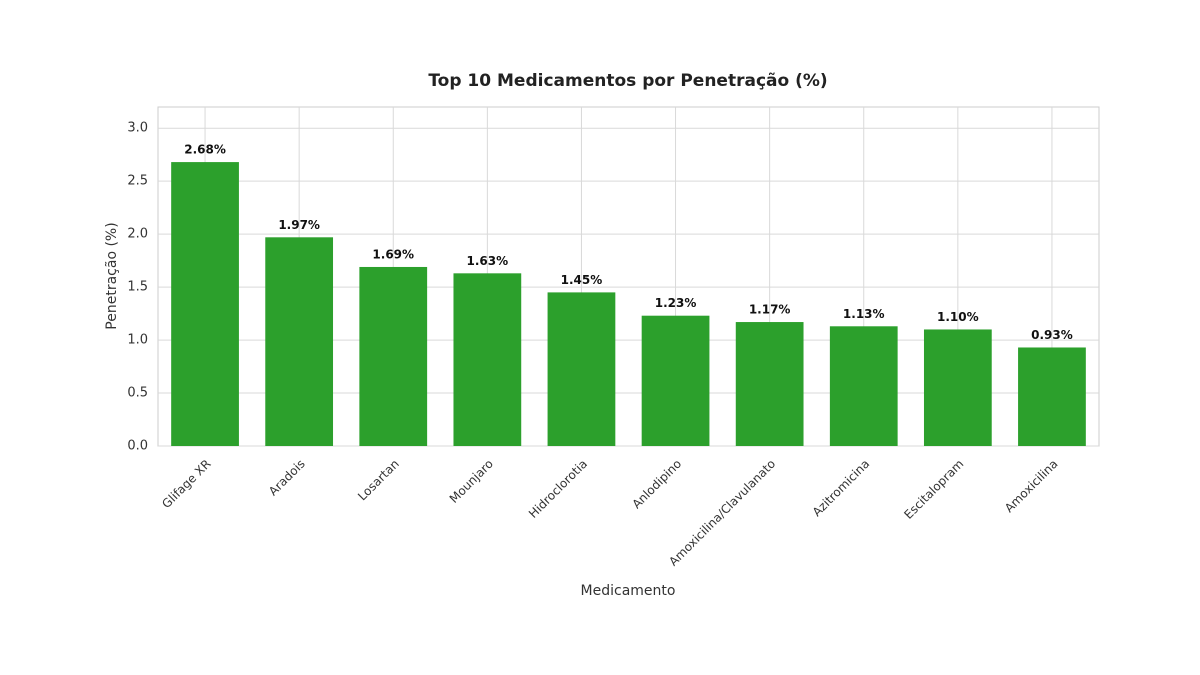 This screenshot has width=1200, height=675. What do you see at coordinates (471, 481) in the screenshot?
I see `x-tick-label: Mounjaro` at bounding box center [471, 481].